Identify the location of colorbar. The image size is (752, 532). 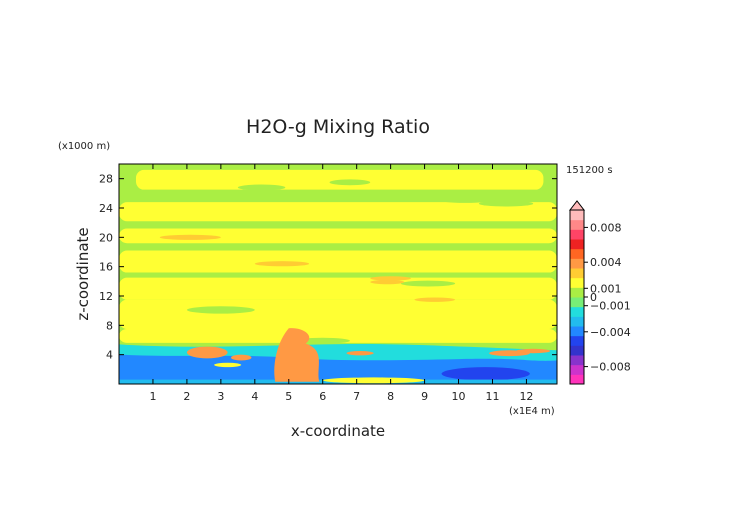
(577, 292).